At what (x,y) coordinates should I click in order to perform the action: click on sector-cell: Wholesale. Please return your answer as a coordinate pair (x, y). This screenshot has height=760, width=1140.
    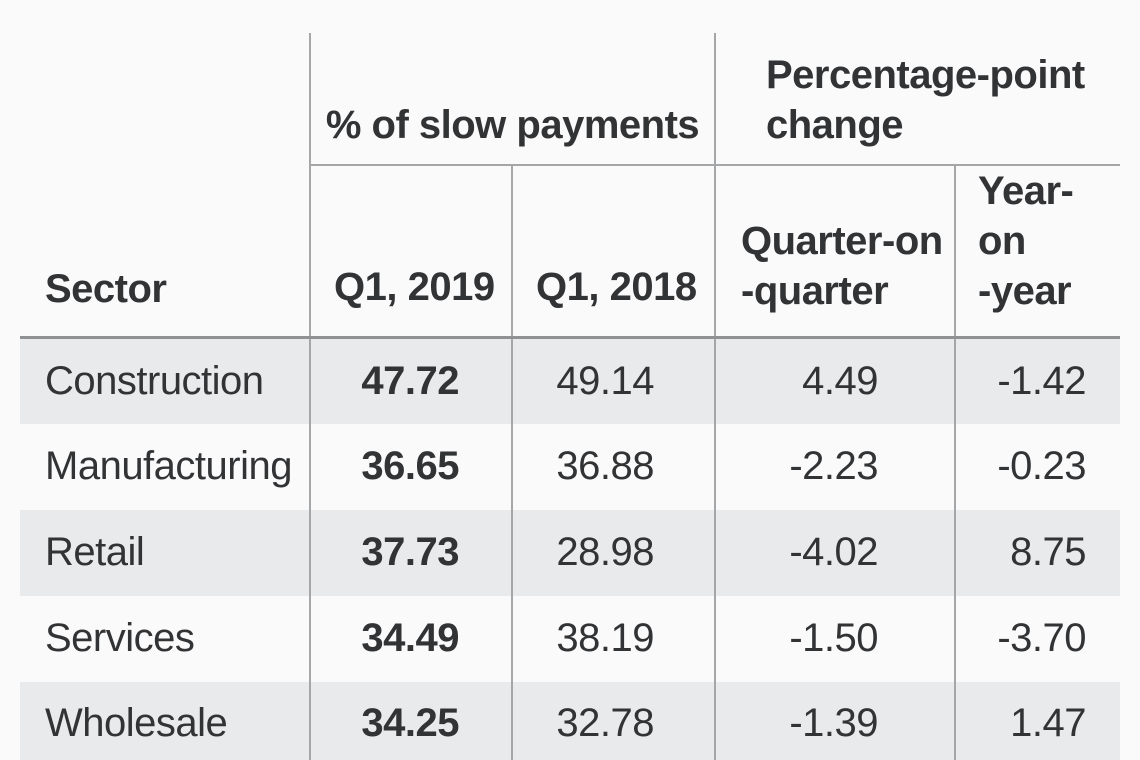
    Looking at the image, I should click on (165, 720).